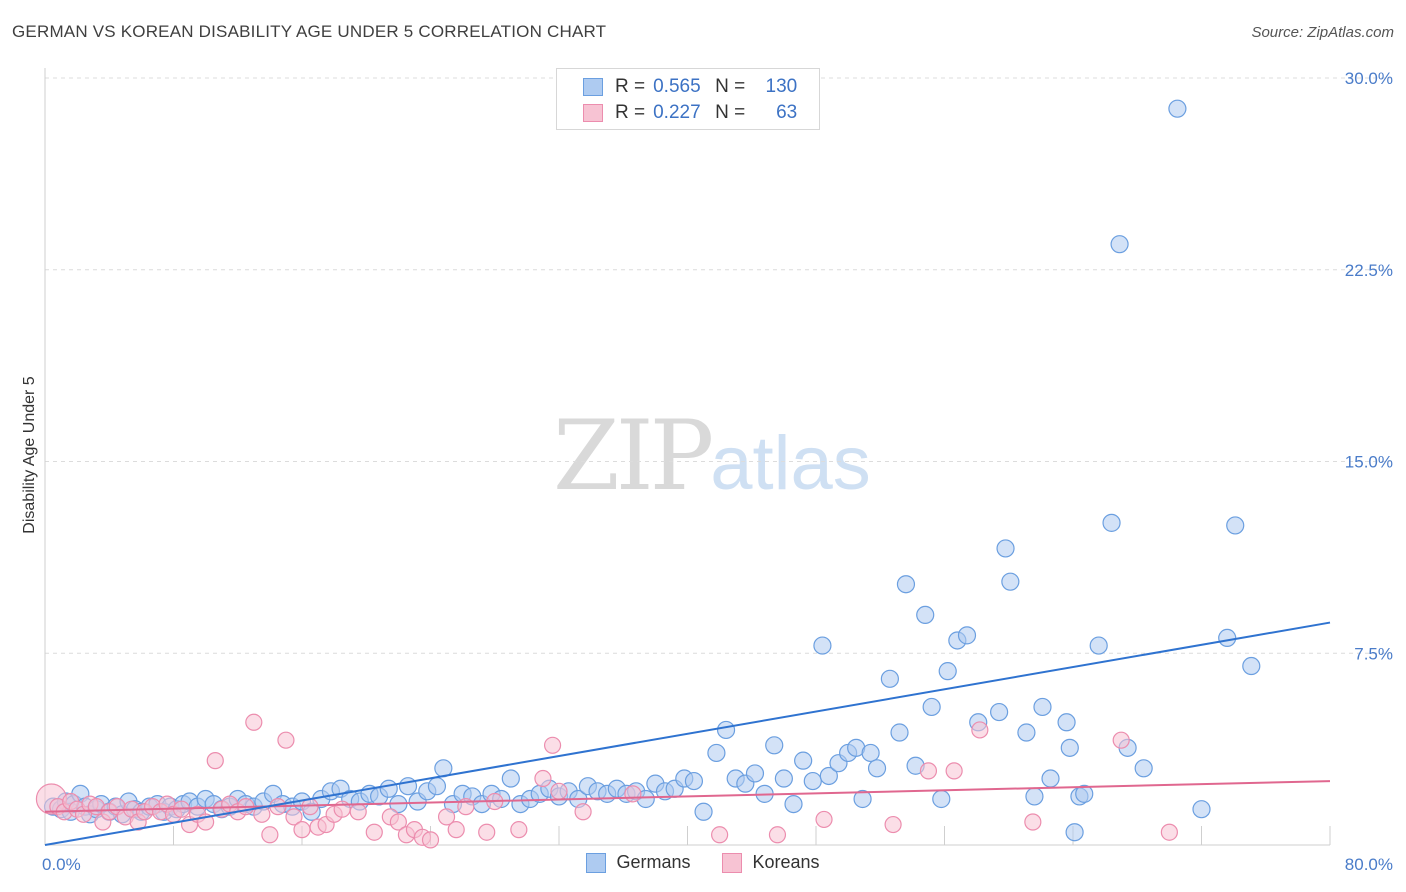 The width and height of the screenshot is (1406, 892). I want to click on legend-r-value: 0.565, so click(677, 86).